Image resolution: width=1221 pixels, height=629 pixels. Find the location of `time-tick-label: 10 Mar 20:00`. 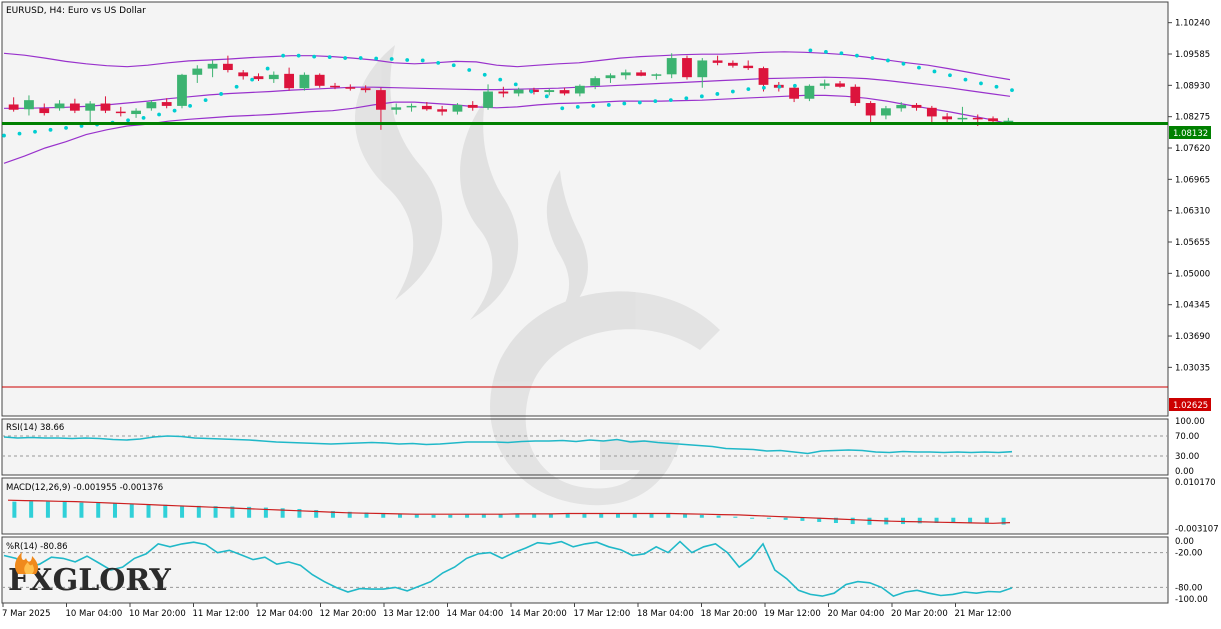

time-tick-label: 10 Mar 20:00 is located at coordinates (157, 614).